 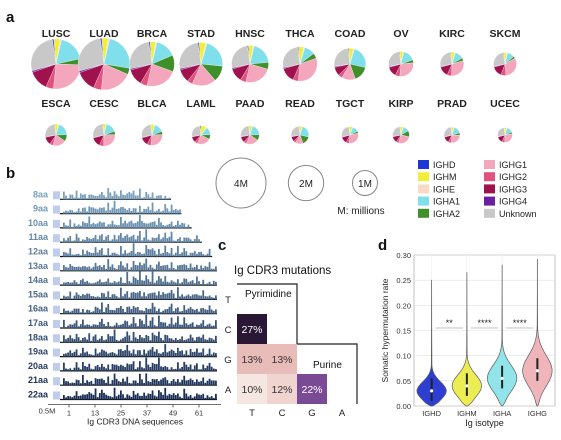 I want to click on cdr3-length-label-11aa: 11aa, so click(x=38, y=237).